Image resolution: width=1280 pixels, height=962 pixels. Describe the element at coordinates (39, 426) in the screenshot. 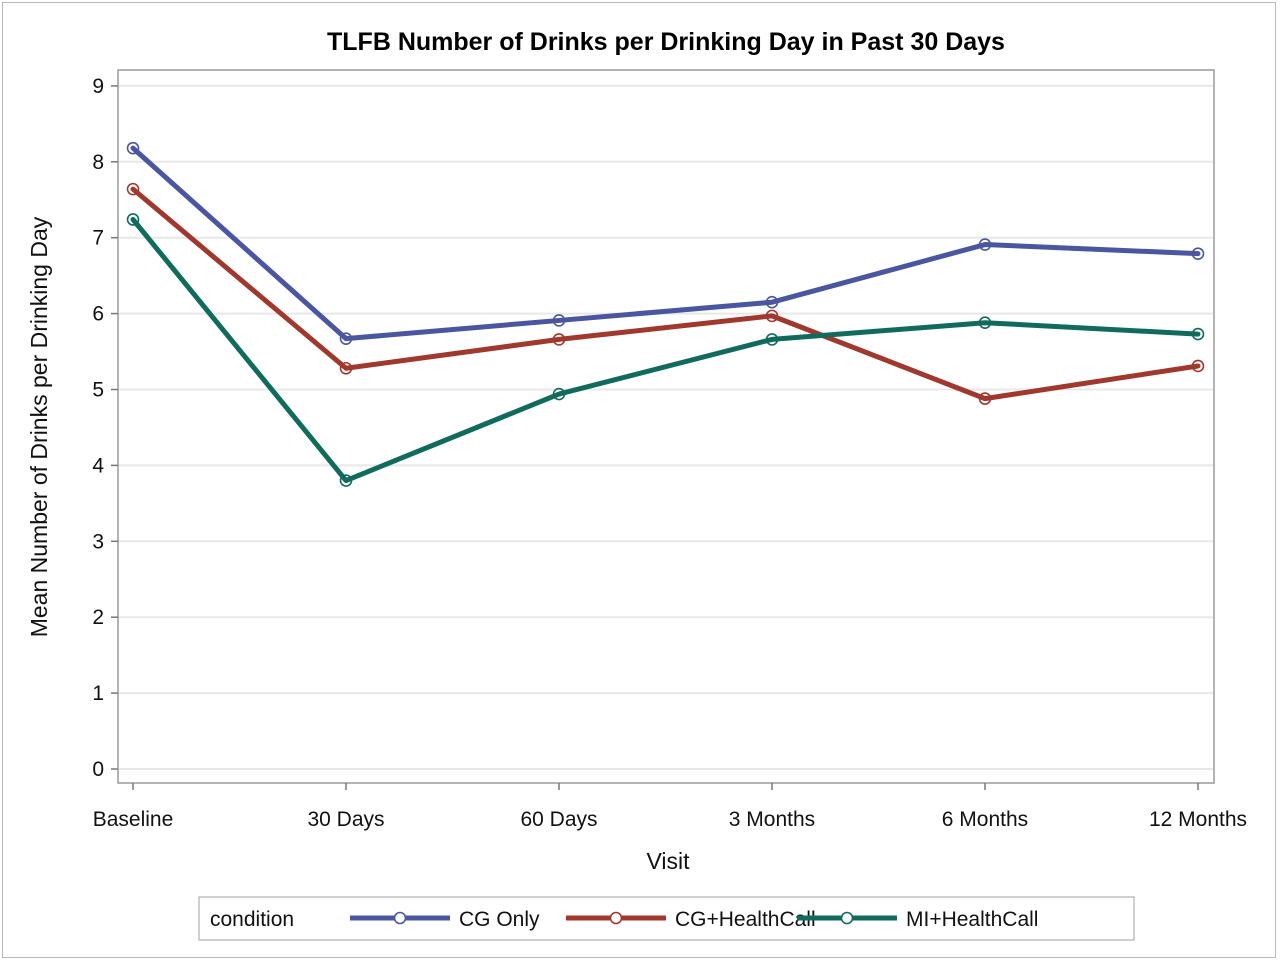

I see `y-axis-label: Mean Number of Drinks per Drinking Day` at that location.